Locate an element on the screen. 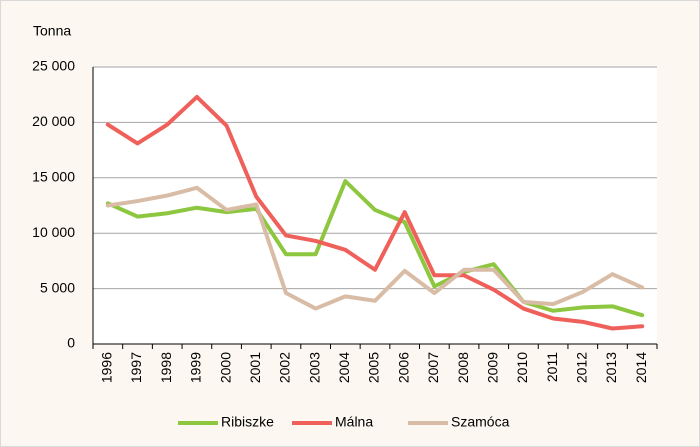 The width and height of the screenshot is (700, 447). x-tick-label: 1996 is located at coordinates (107, 367).